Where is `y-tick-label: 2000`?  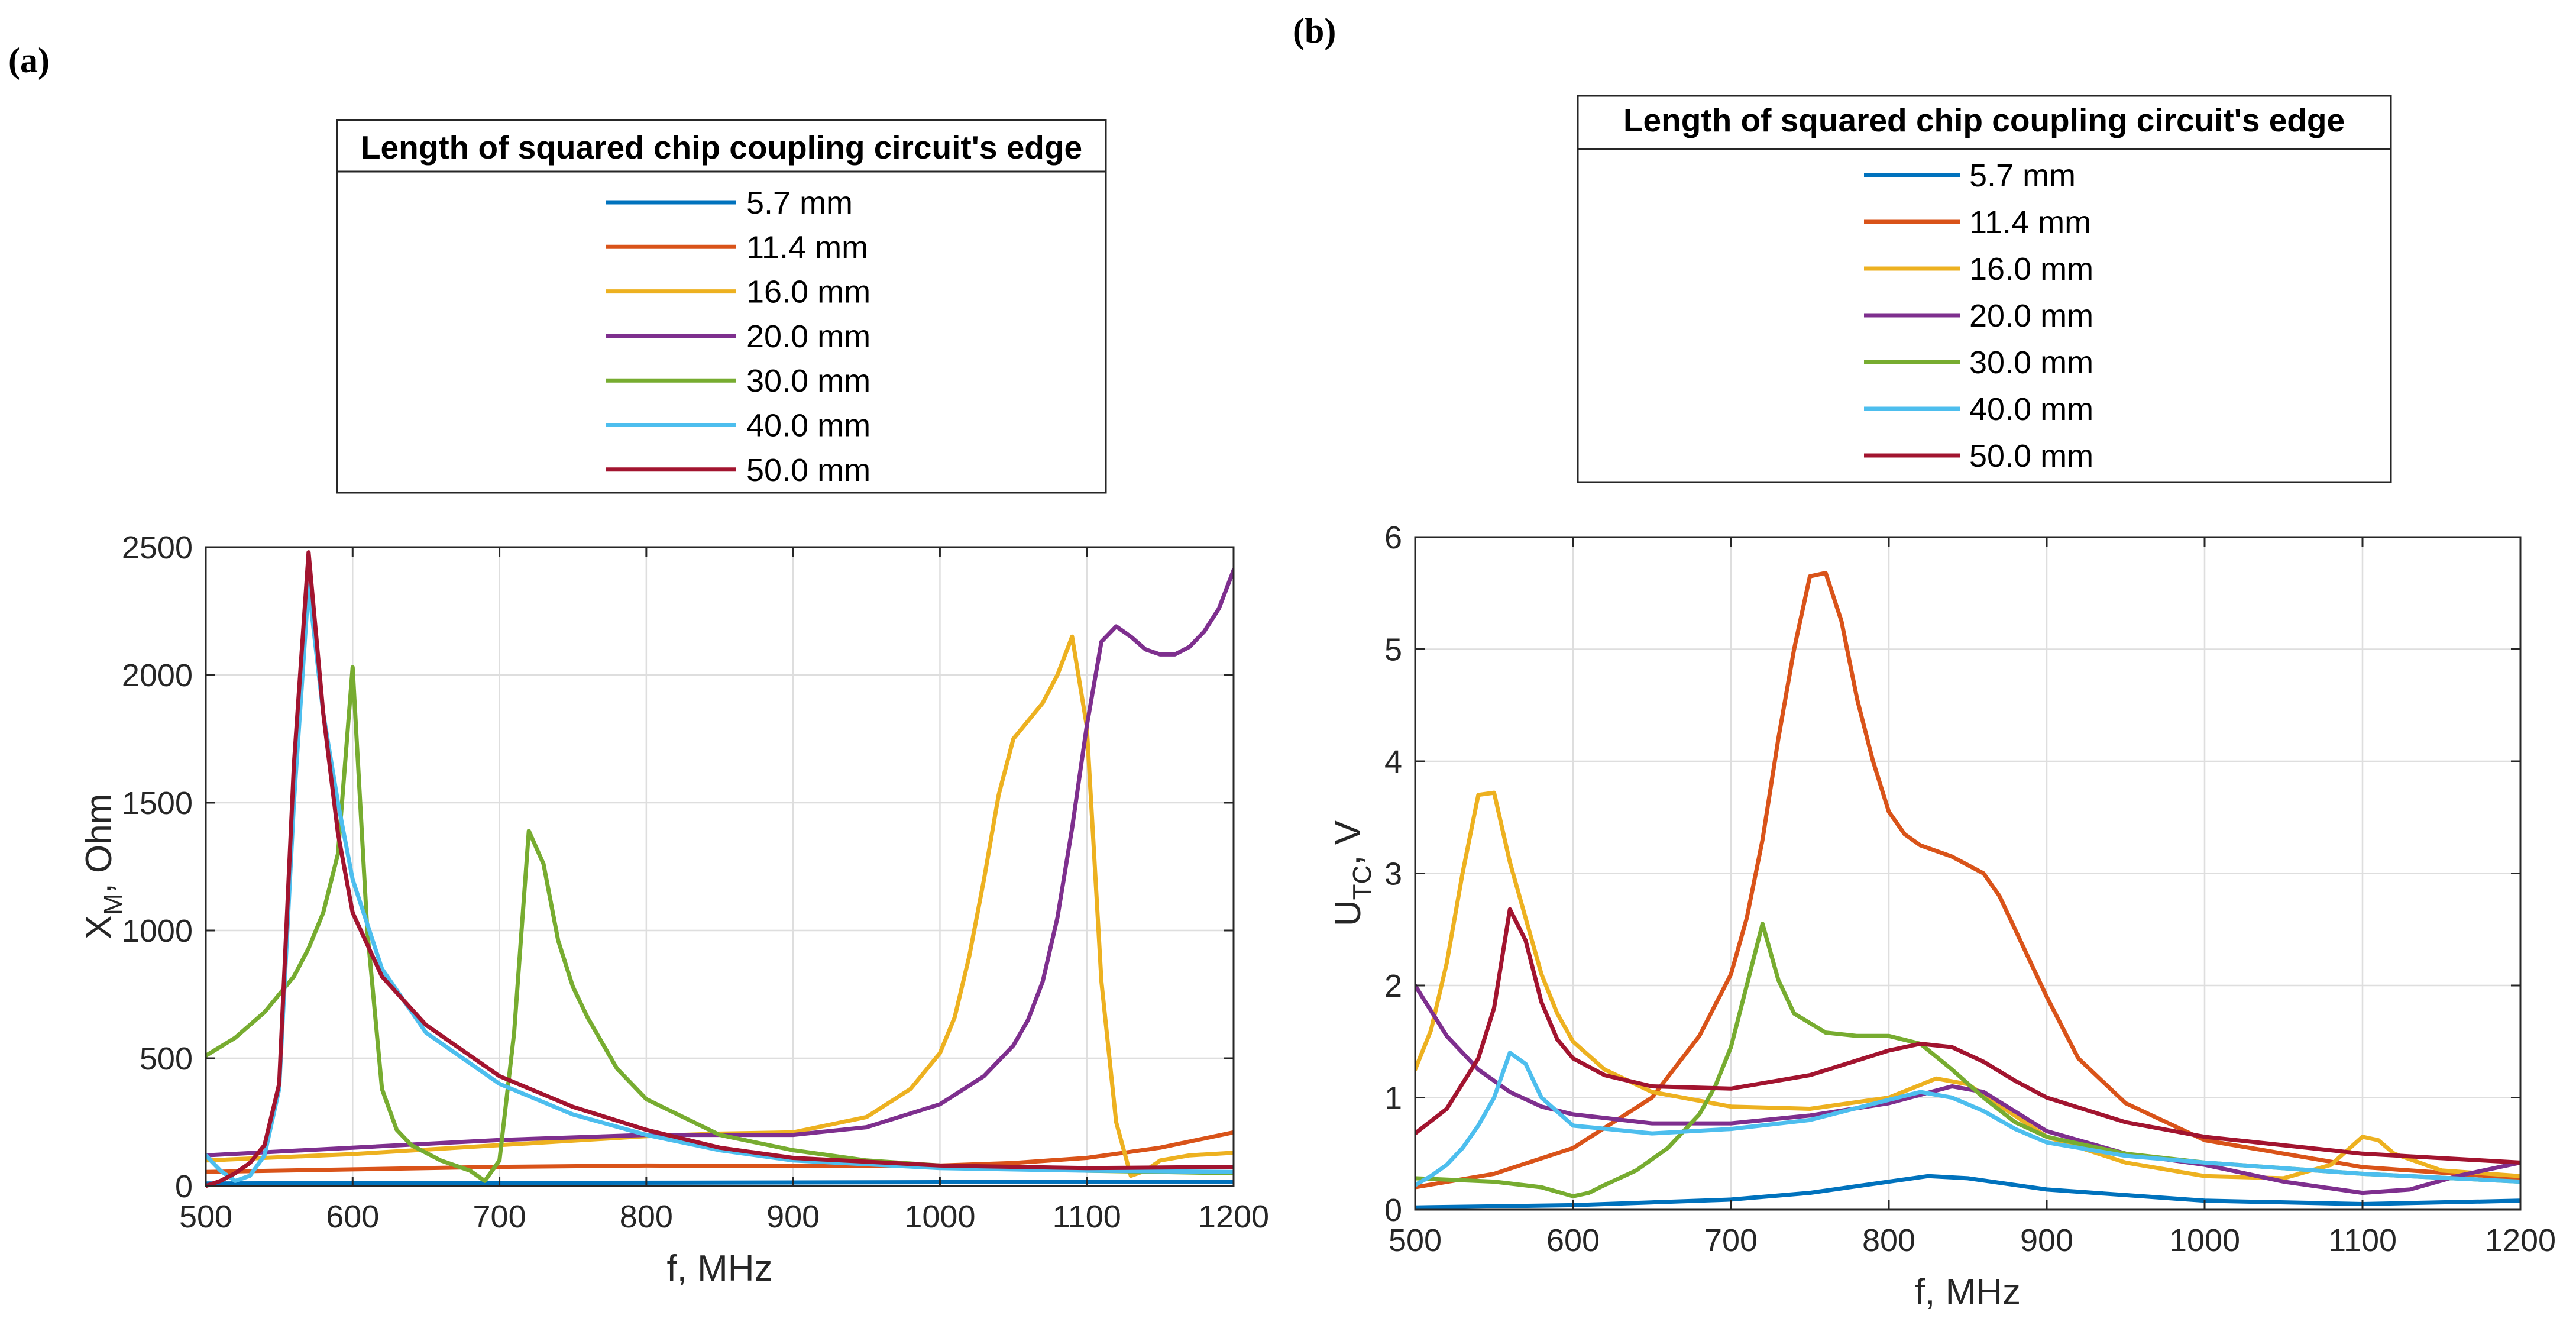 y-tick-label: 2000 is located at coordinates (158, 675).